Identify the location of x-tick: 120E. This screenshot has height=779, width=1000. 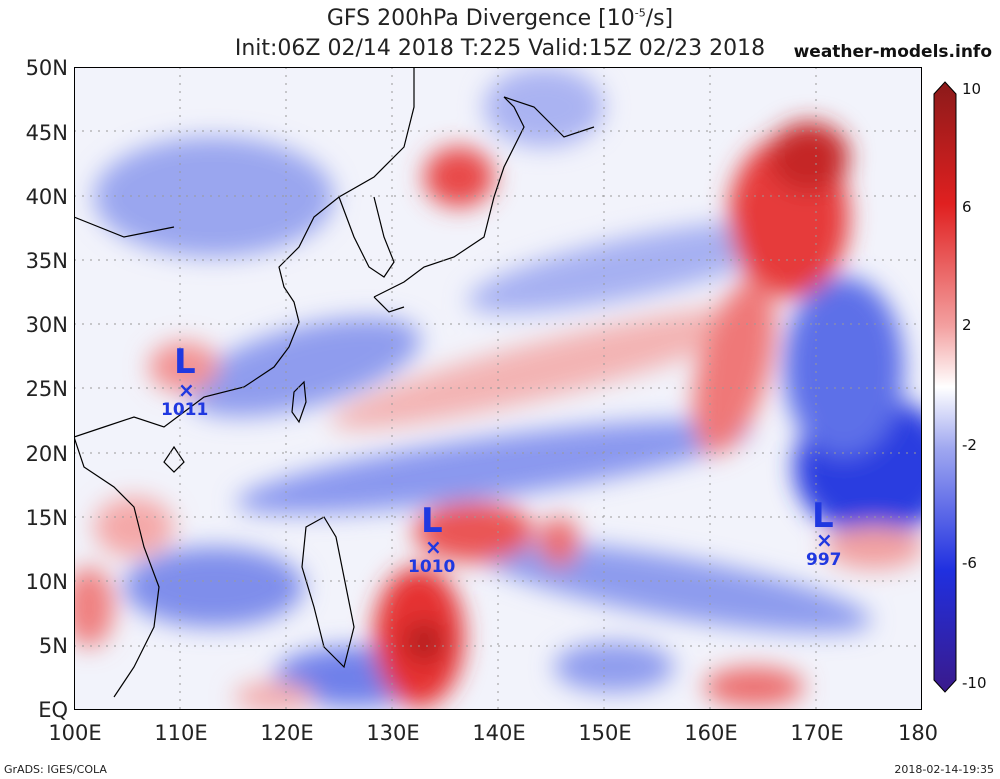
(287, 733).